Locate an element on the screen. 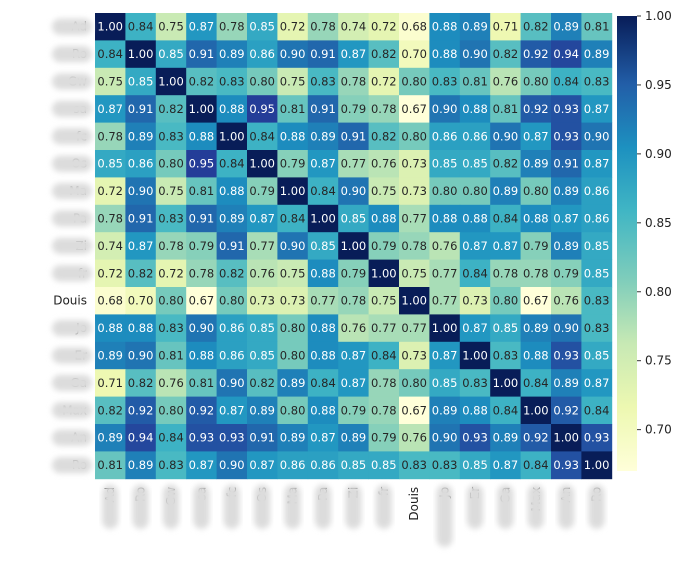 The width and height of the screenshot is (690, 567). cell-value-label: 0.77 is located at coordinates (323, 301).